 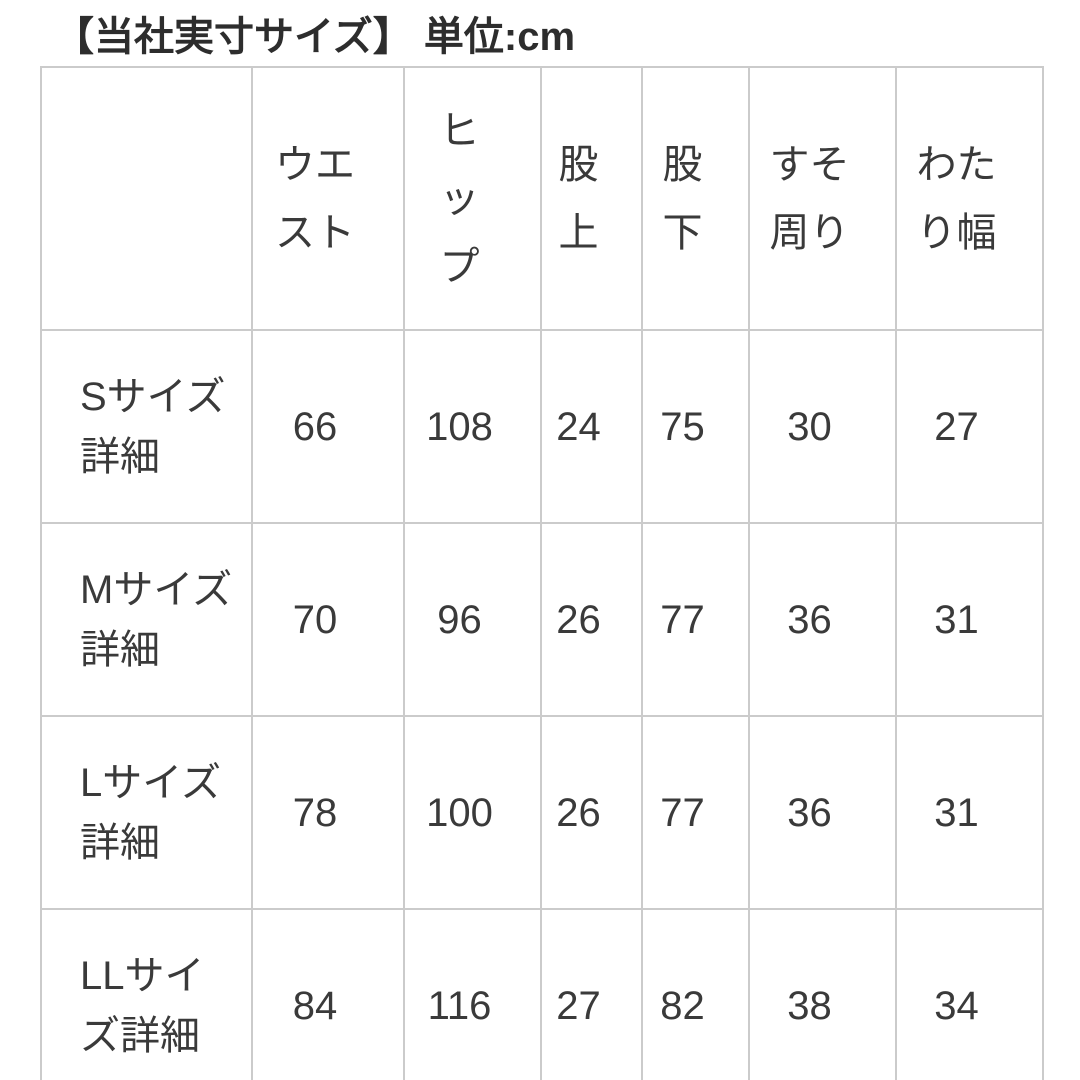 What do you see at coordinates (328, 812) in the screenshot?
I see `cell-l-waist: 78` at bounding box center [328, 812].